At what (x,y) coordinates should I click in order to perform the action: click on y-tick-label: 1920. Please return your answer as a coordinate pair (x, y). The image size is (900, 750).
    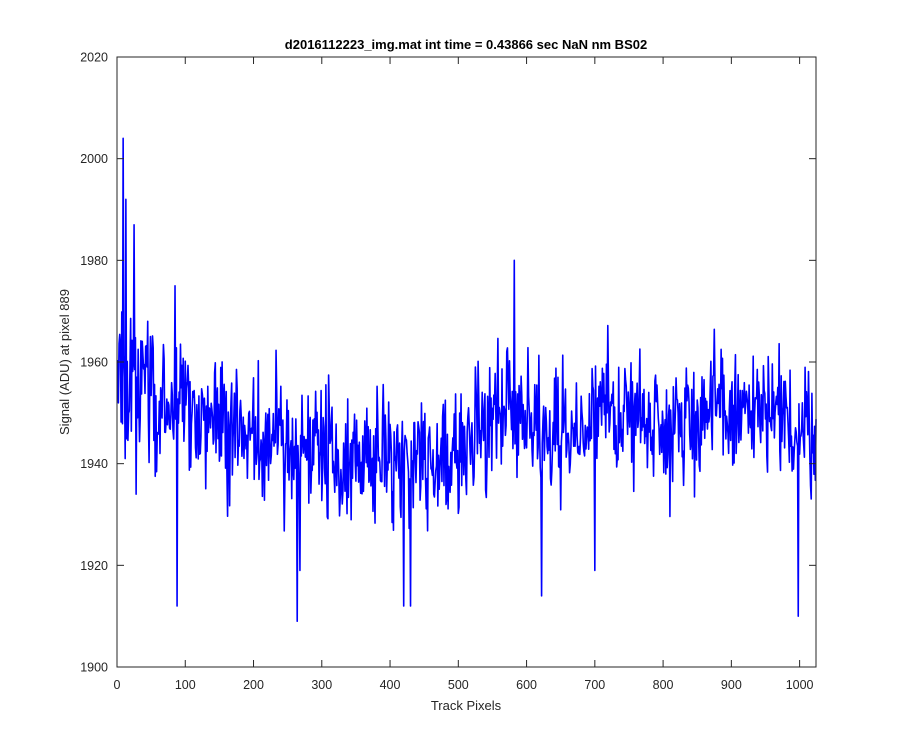
    Looking at the image, I should click on (94, 566).